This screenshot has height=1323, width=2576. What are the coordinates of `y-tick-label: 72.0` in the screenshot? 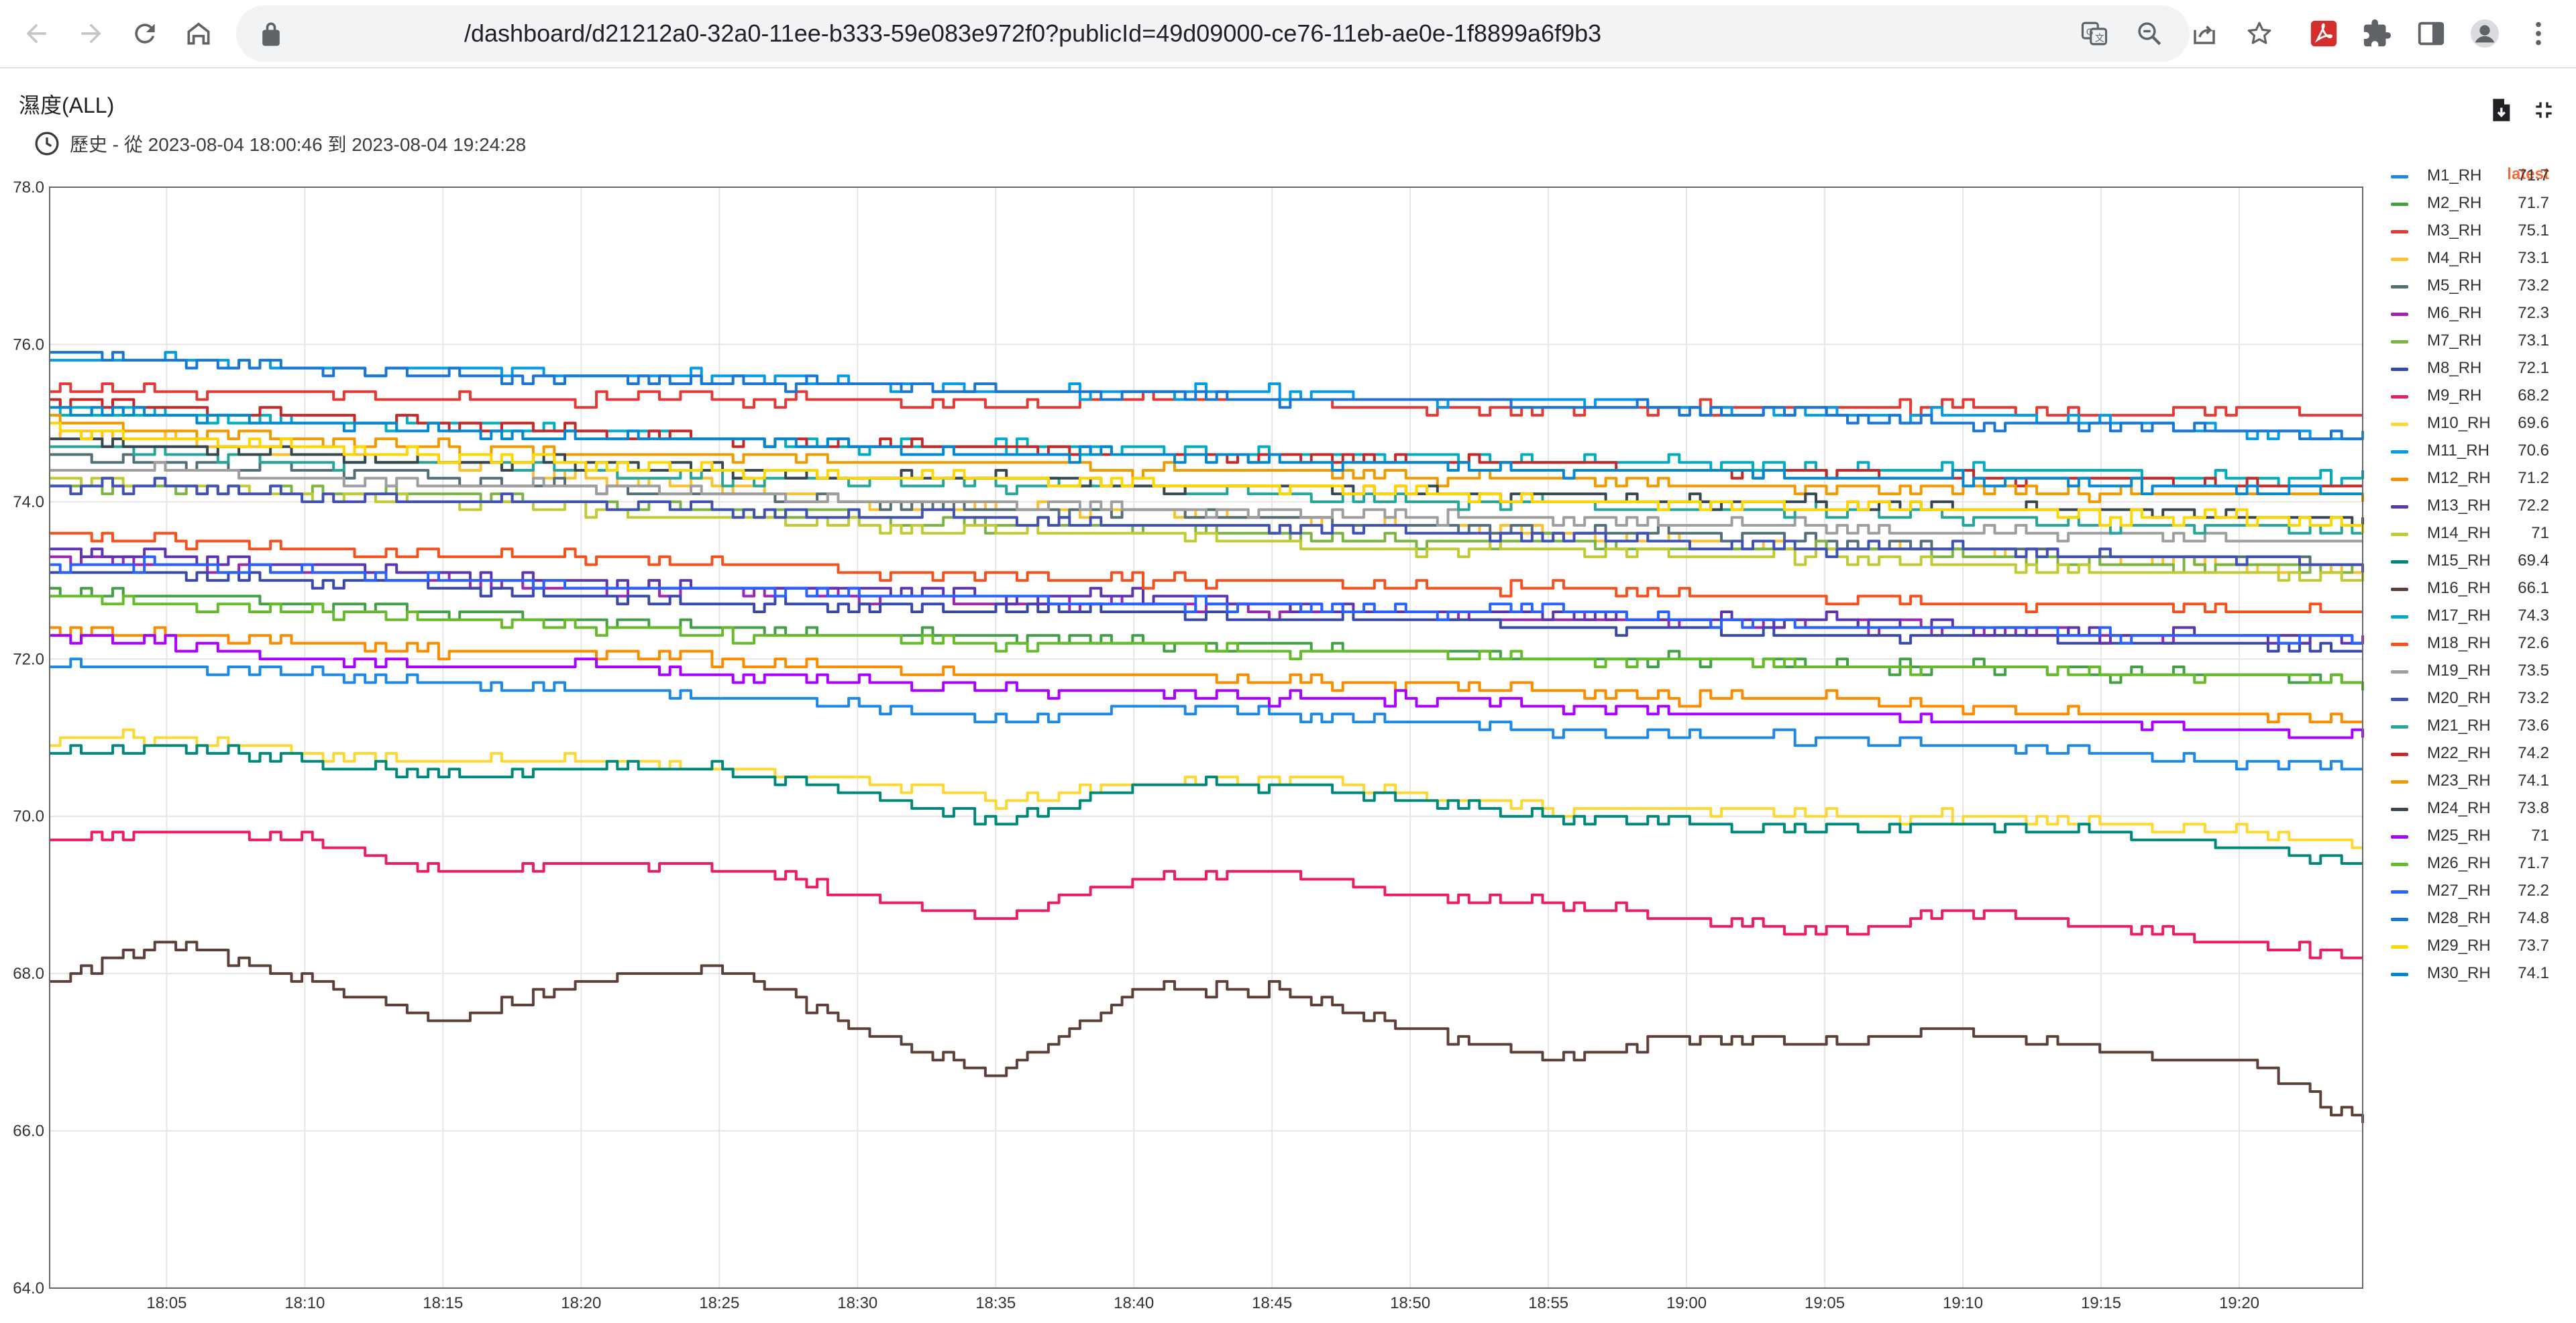 It's located at (28, 659).